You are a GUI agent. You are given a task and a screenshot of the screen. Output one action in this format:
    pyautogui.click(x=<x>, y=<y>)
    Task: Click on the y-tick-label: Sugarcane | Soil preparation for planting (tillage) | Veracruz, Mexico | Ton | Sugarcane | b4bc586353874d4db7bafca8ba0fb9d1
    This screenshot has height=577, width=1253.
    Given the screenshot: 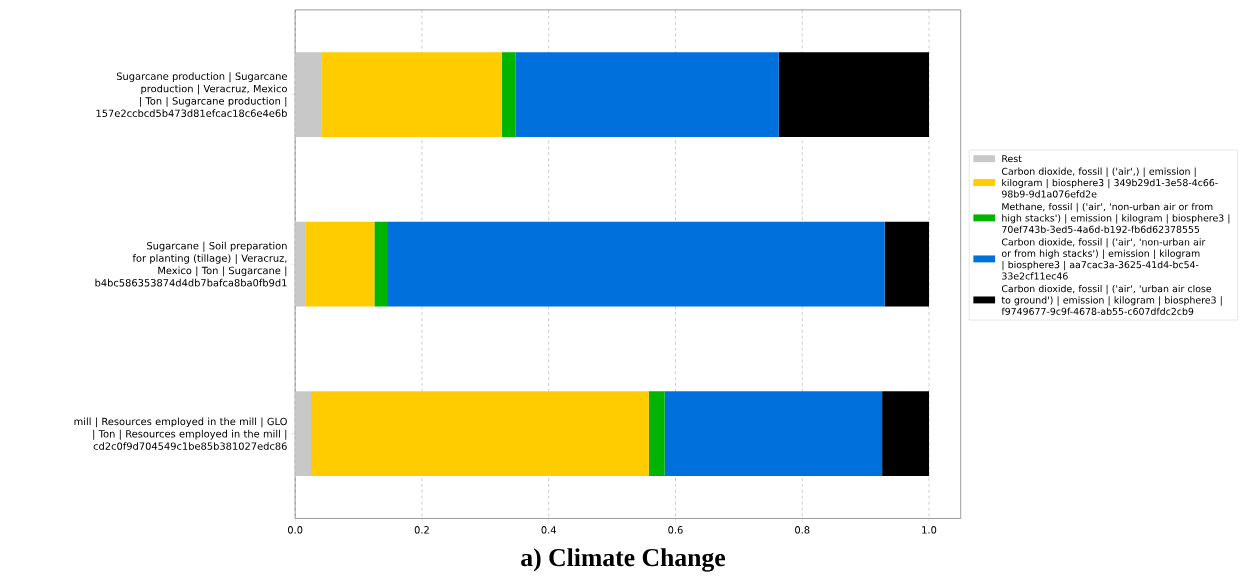 What is the action you would take?
    pyautogui.click(x=191, y=264)
    